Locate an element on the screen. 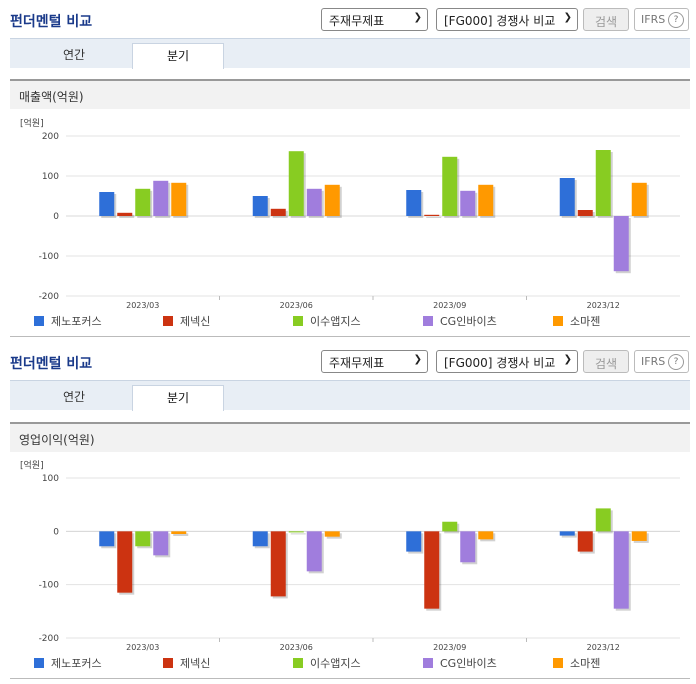 The image size is (696, 684). legend-label: 소마젠 is located at coordinates (585, 663).